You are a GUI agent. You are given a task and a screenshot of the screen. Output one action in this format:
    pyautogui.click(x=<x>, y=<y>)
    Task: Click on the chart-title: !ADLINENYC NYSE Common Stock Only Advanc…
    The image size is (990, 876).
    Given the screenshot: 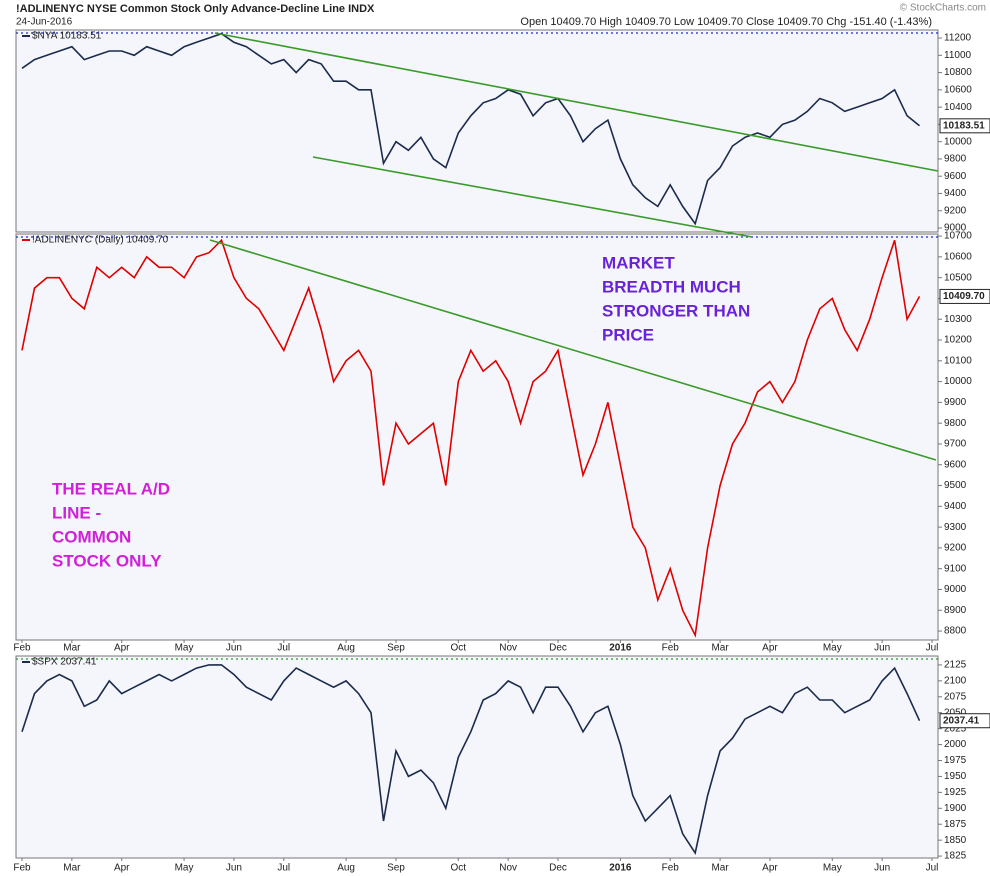 What is the action you would take?
    pyautogui.click(x=195, y=9)
    